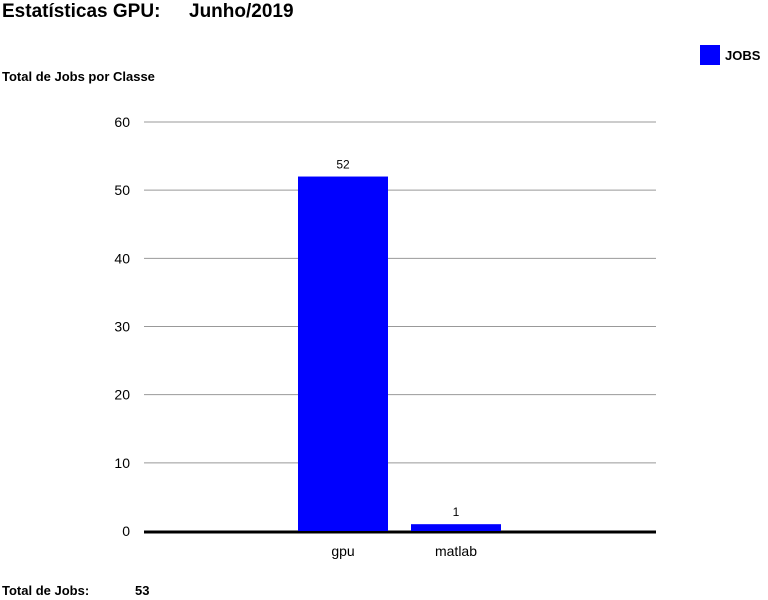 The height and width of the screenshot is (600, 768). Describe the element at coordinates (126, 531) in the screenshot. I see `y-tick-label: 0` at that location.